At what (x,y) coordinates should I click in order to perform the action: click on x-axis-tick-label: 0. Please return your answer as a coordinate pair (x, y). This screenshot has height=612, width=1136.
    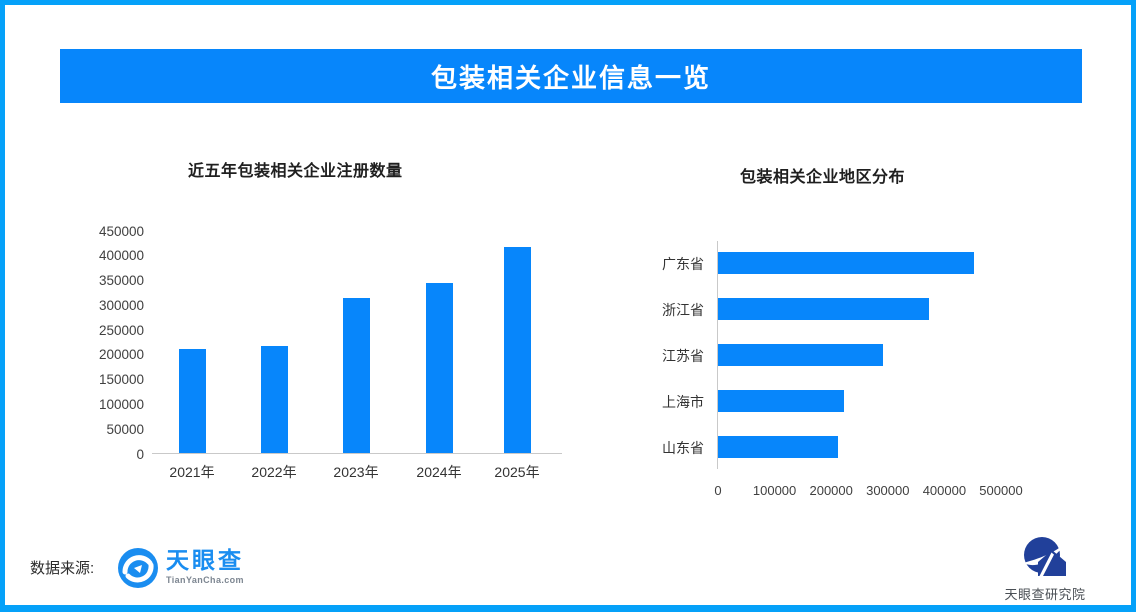
    Looking at the image, I should click on (718, 490).